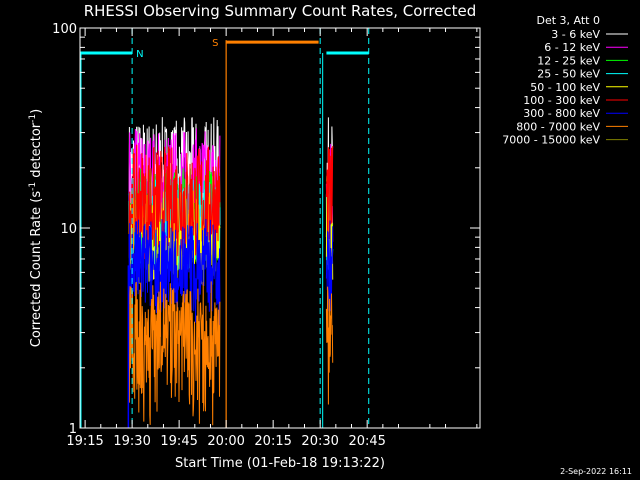  What do you see at coordinates (568, 60) in the screenshot?
I see `legend-label-2: 12 - 25 keV` at bounding box center [568, 60].